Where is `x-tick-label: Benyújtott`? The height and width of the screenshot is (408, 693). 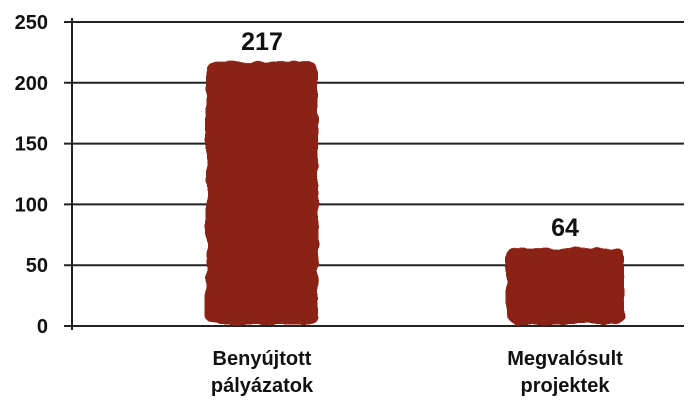 x-tick-label: Benyújtott is located at coordinates (262, 359).